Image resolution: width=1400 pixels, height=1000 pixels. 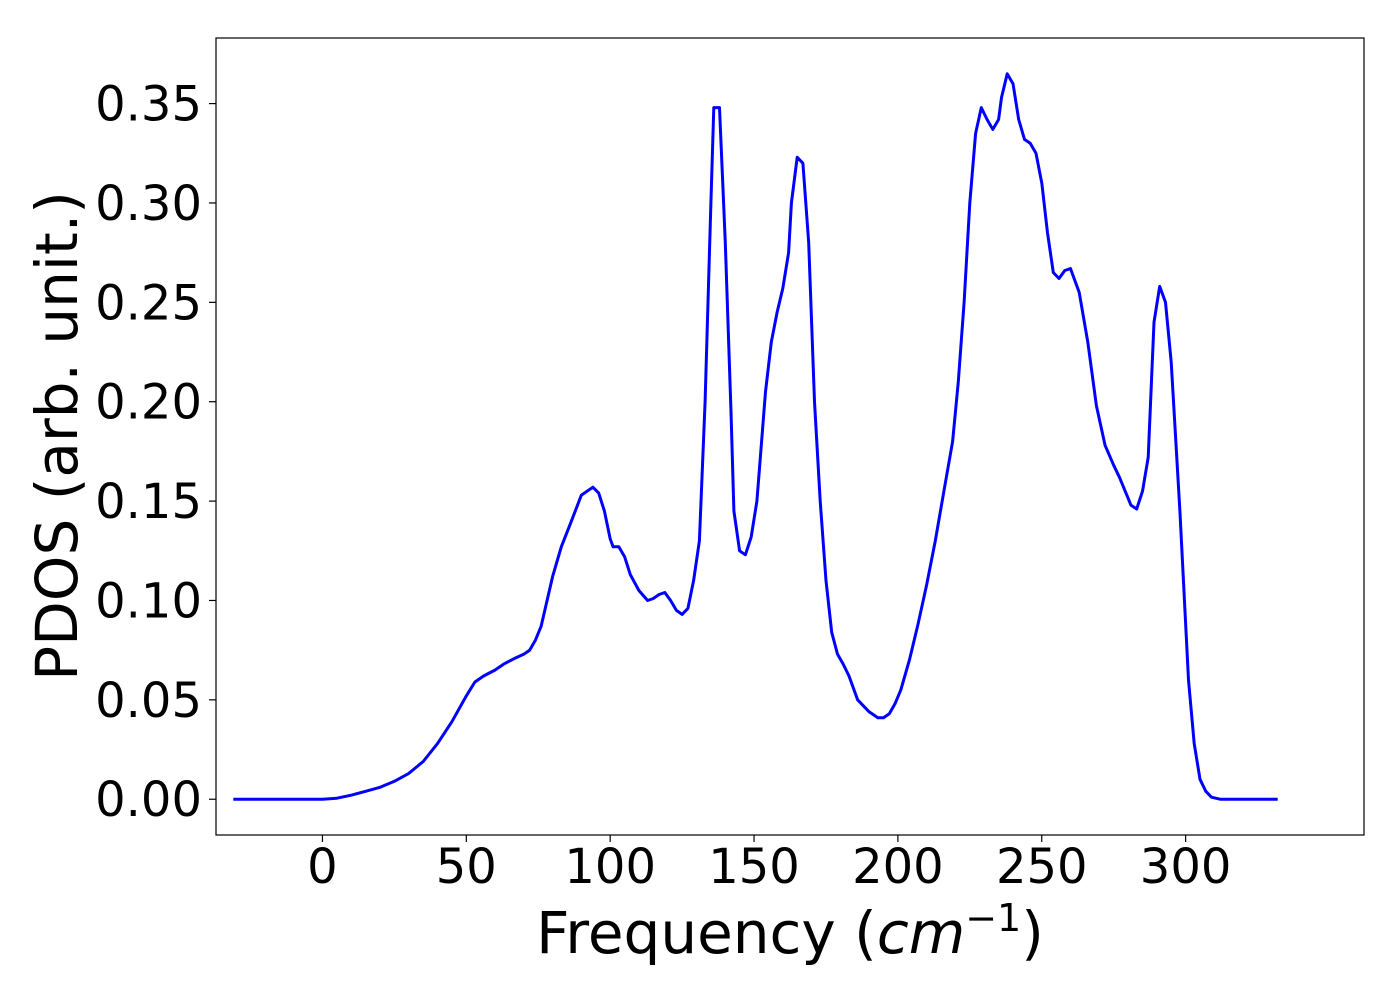 I want to click on y-tick-label: 0.25, so click(x=148, y=303).